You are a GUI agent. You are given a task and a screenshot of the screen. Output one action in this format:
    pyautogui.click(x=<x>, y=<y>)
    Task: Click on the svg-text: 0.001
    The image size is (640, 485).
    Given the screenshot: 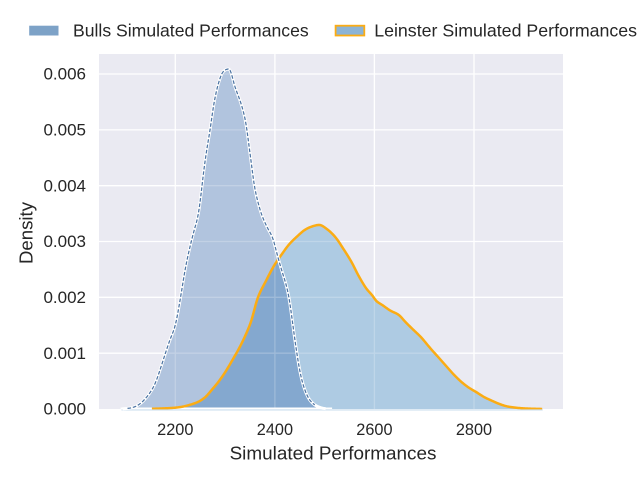 What is the action you would take?
    pyautogui.click(x=64, y=353)
    